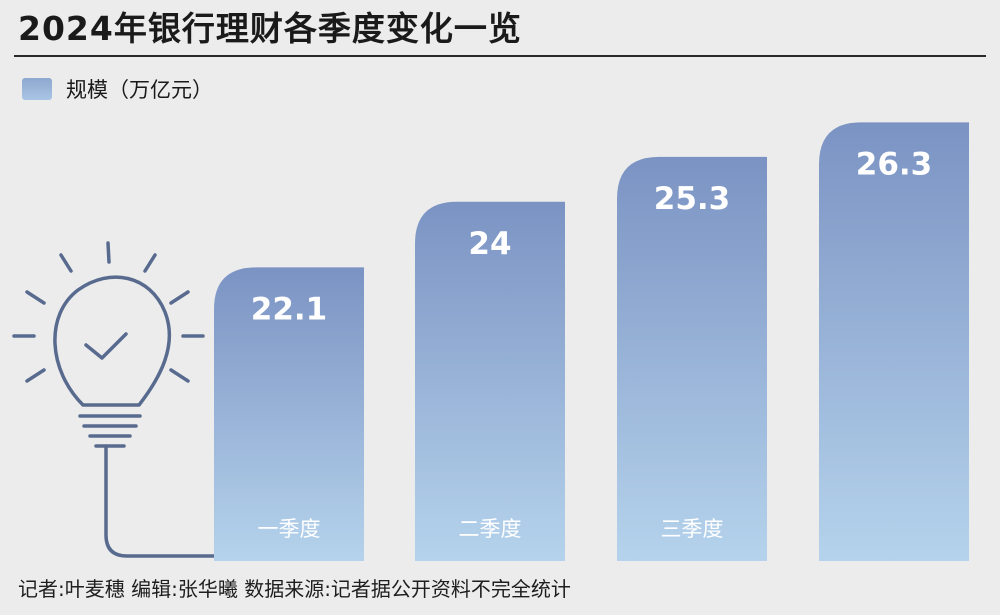 The height and width of the screenshot is (615, 1000). Describe the element at coordinates (500, 56) in the screenshot. I see `title-divider` at that location.